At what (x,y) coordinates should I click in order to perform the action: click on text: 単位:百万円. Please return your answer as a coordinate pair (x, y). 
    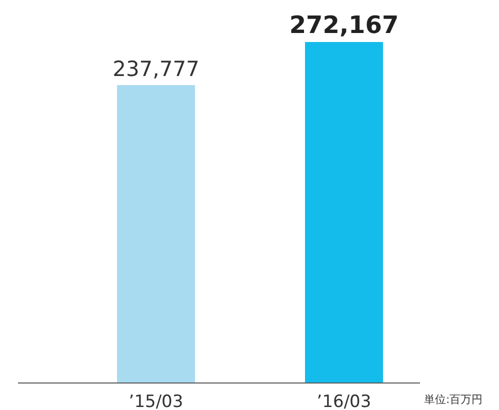
    Looking at the image, I should click on (453, 399).